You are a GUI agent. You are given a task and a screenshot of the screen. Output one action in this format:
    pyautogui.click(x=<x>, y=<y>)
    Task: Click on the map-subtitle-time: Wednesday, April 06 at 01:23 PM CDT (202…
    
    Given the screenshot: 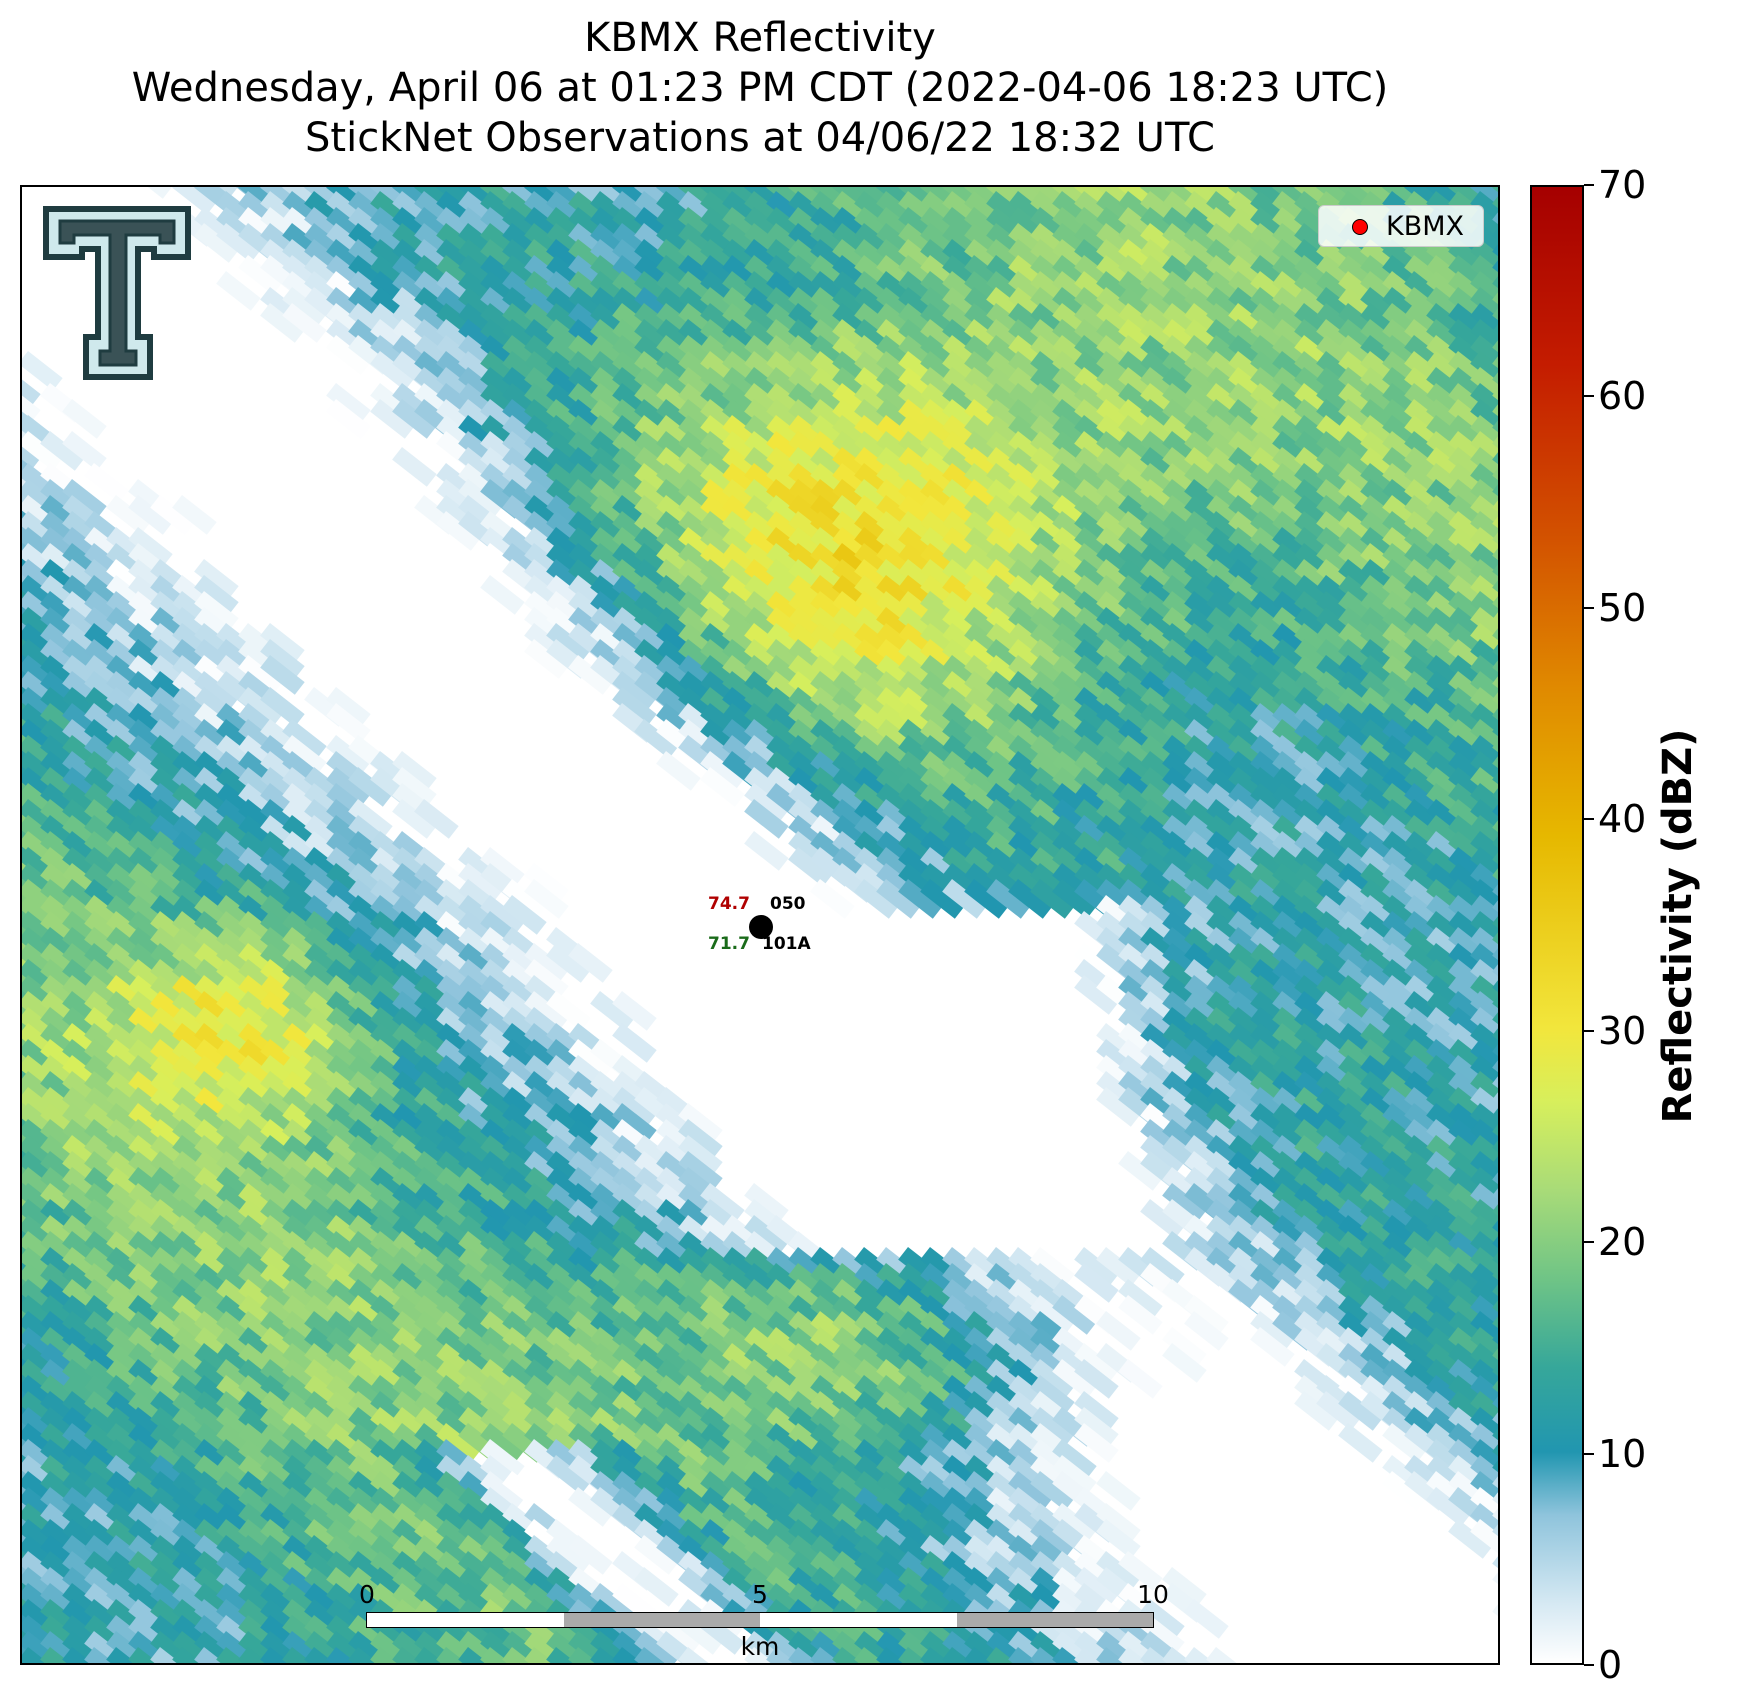 What is the action you would take?
    pyautogui.click(x=760, y=88)
    